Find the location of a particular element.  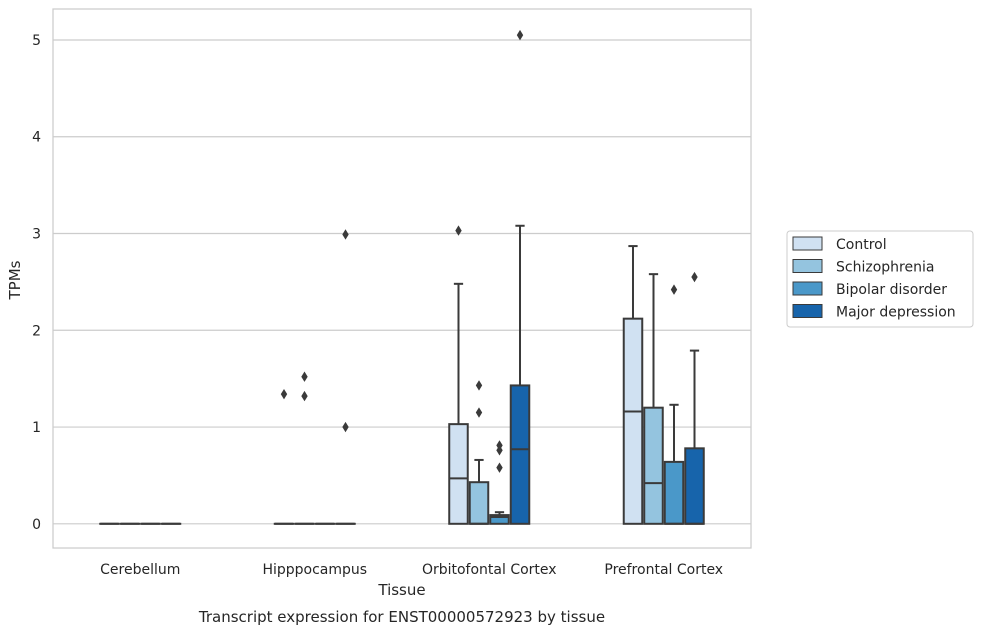

y-tick-label: 3 is located at coordinates (36, 235).